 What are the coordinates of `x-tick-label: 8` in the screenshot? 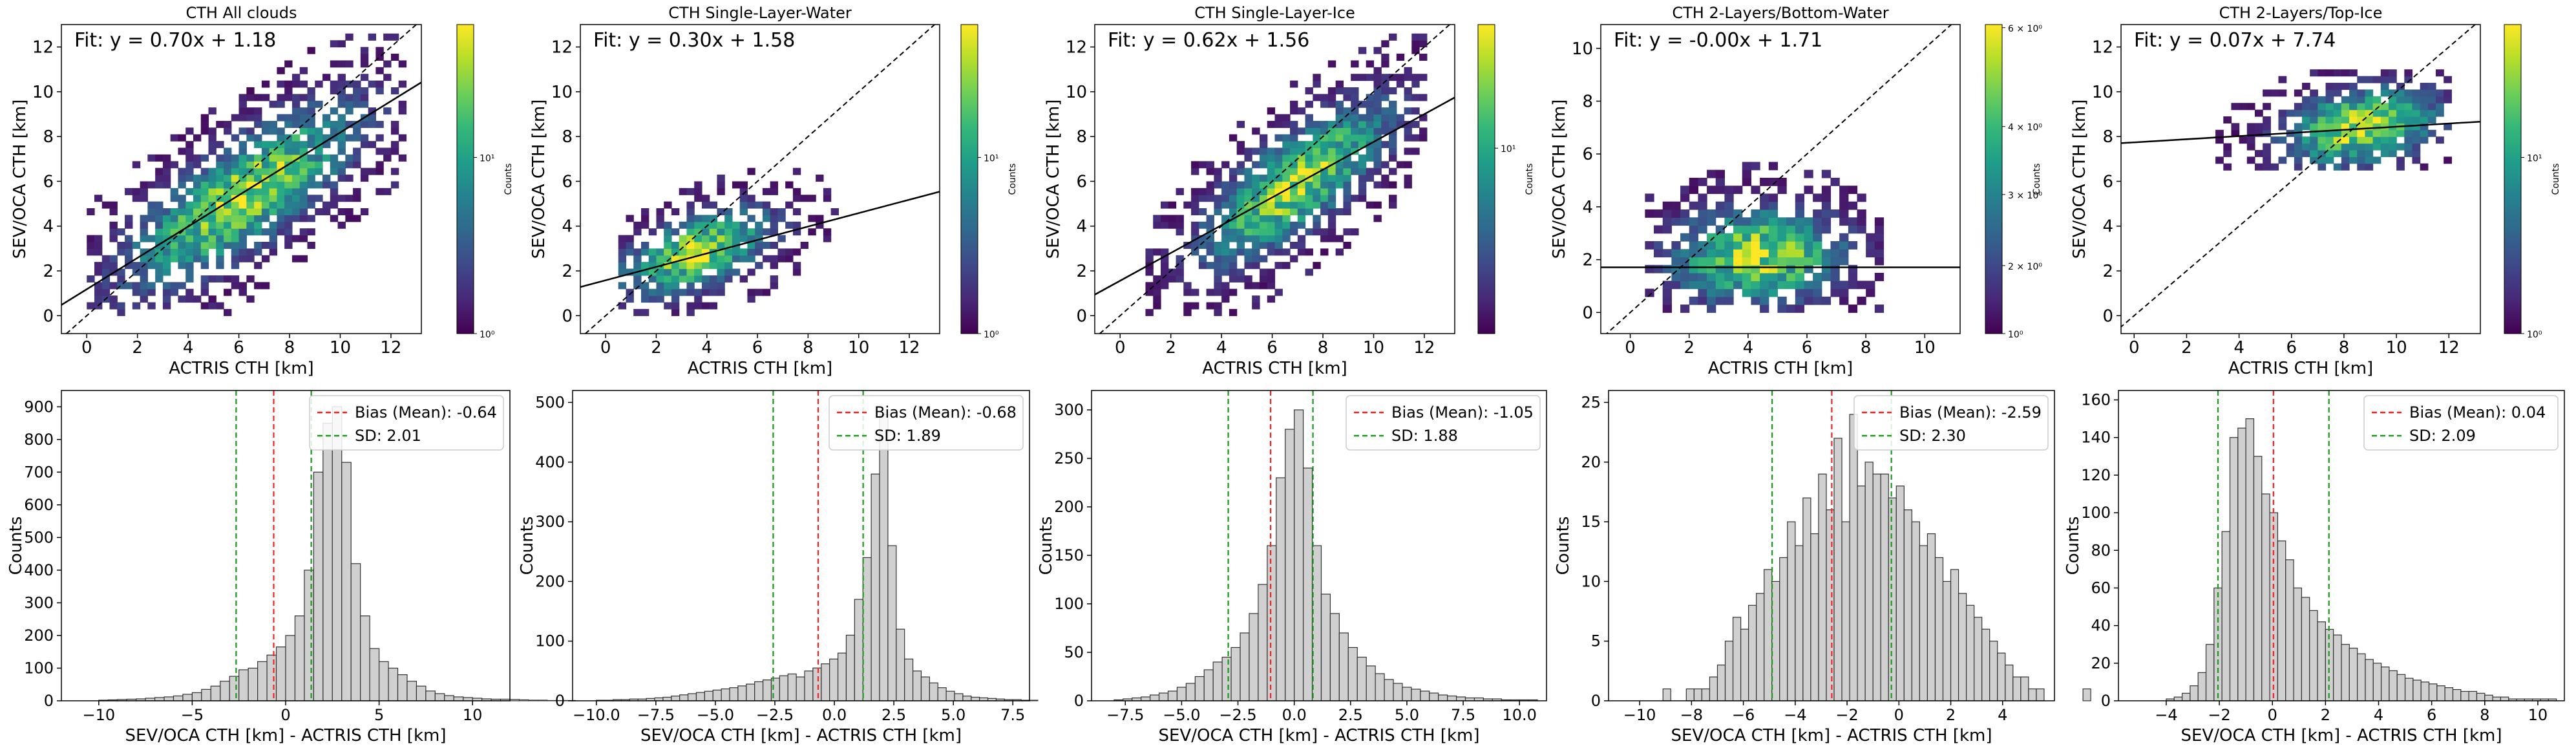 It's located at (2484, 715).